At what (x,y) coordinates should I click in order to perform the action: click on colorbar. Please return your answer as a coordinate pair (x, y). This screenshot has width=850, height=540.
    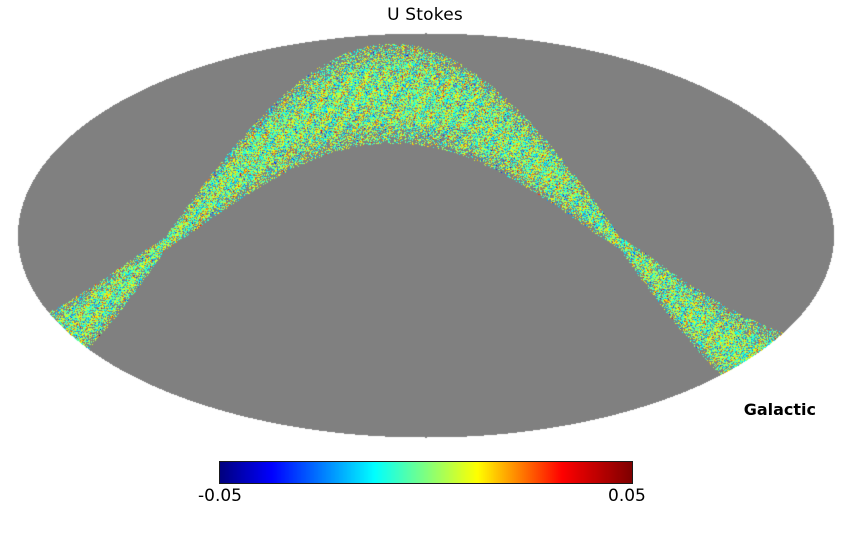
    Looking at the image, I should click on (426, 472).